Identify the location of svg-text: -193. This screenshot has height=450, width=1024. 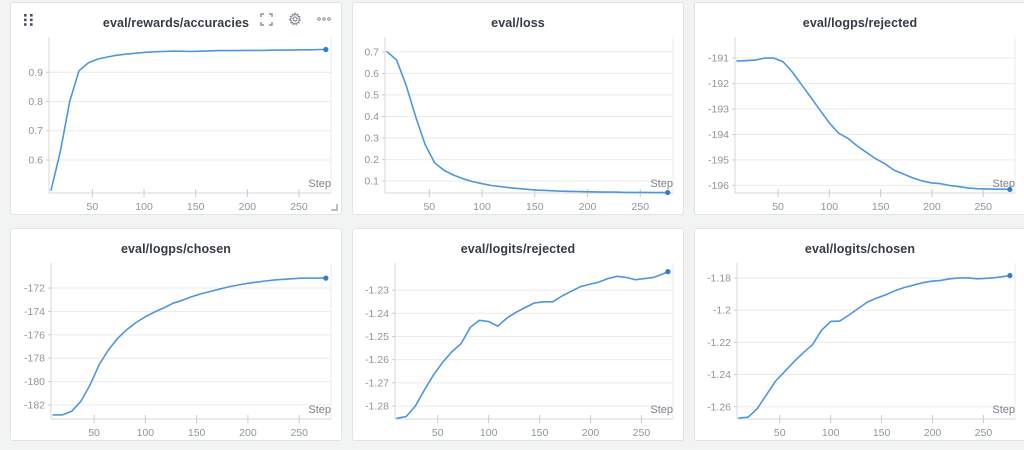
(718, 109).